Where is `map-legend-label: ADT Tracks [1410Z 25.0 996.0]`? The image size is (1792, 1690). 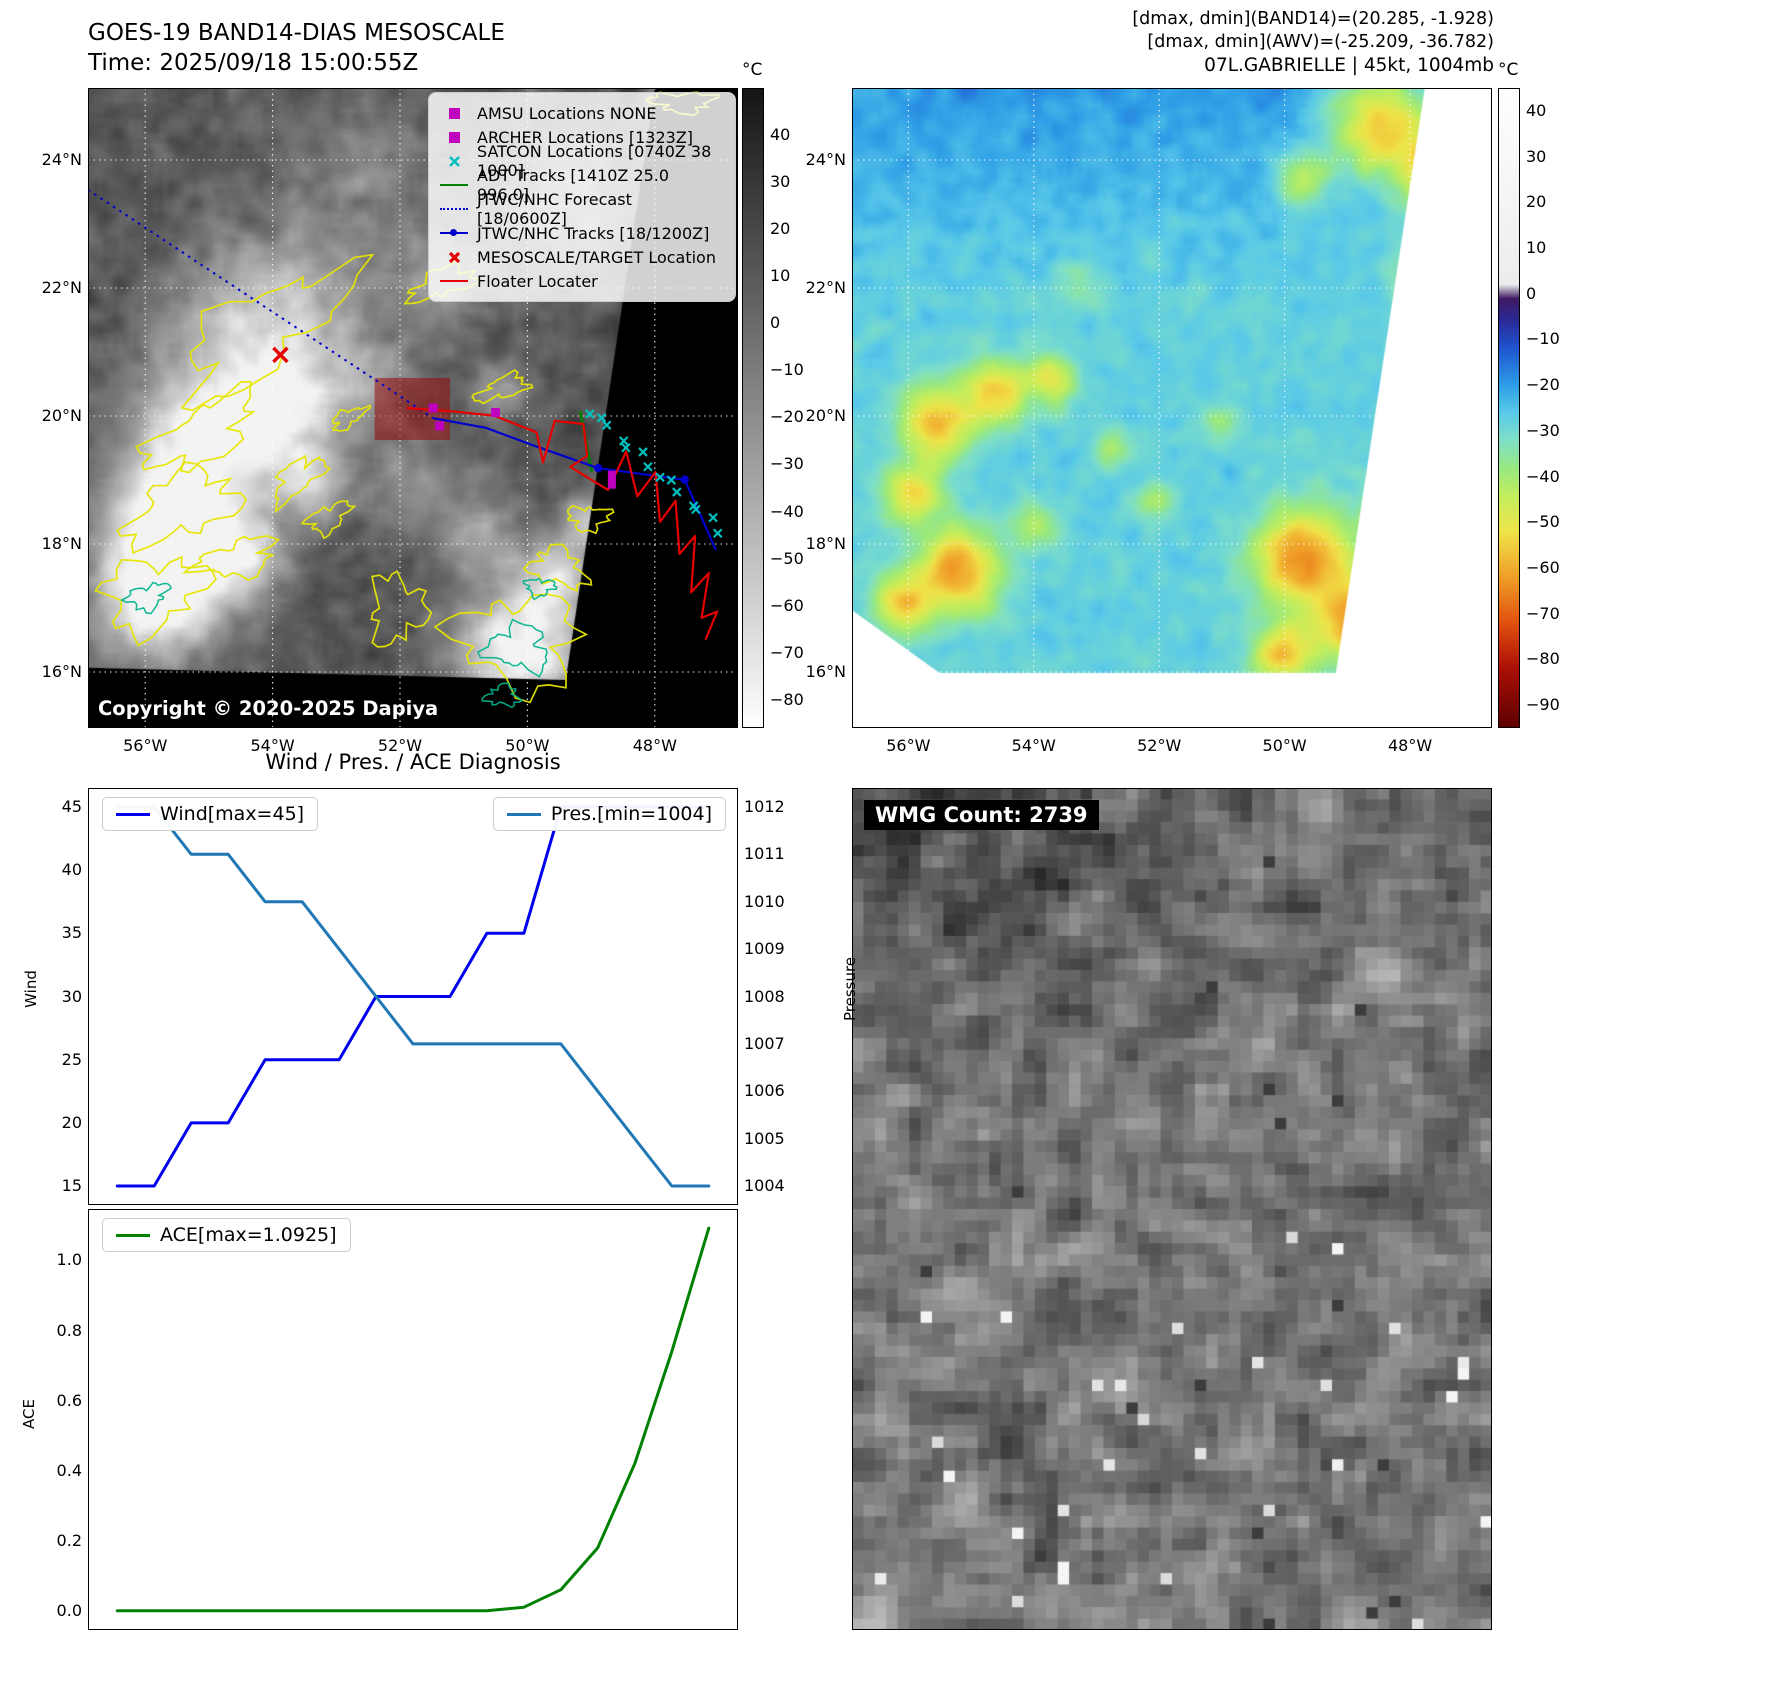
map-legend-label: ADT Tracks [1410Z 25.0 996.0] is located at coordinates (573, 185).